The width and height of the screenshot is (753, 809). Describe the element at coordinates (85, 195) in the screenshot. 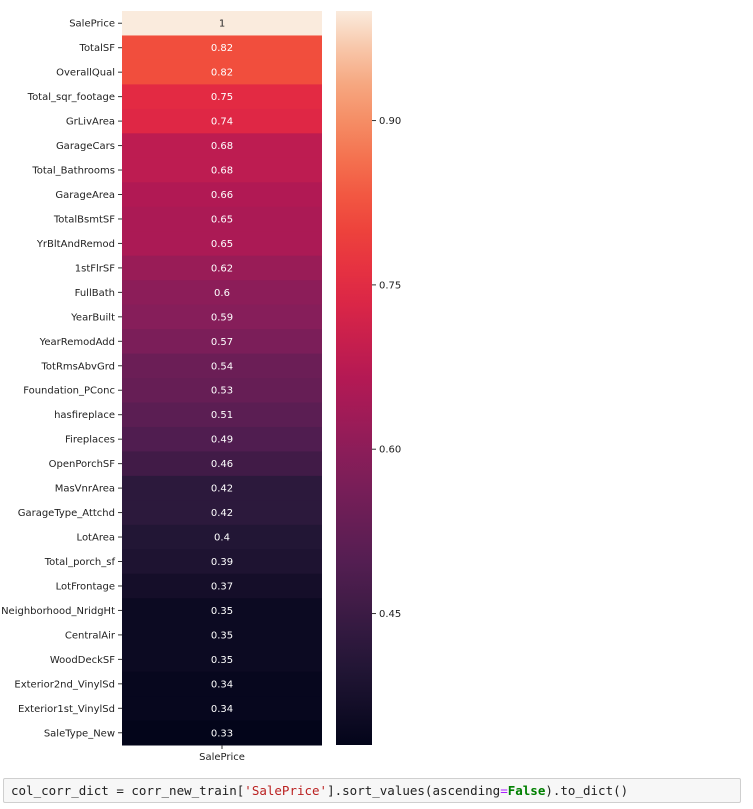

I see `y-tick-label: GarageArea` at that location.